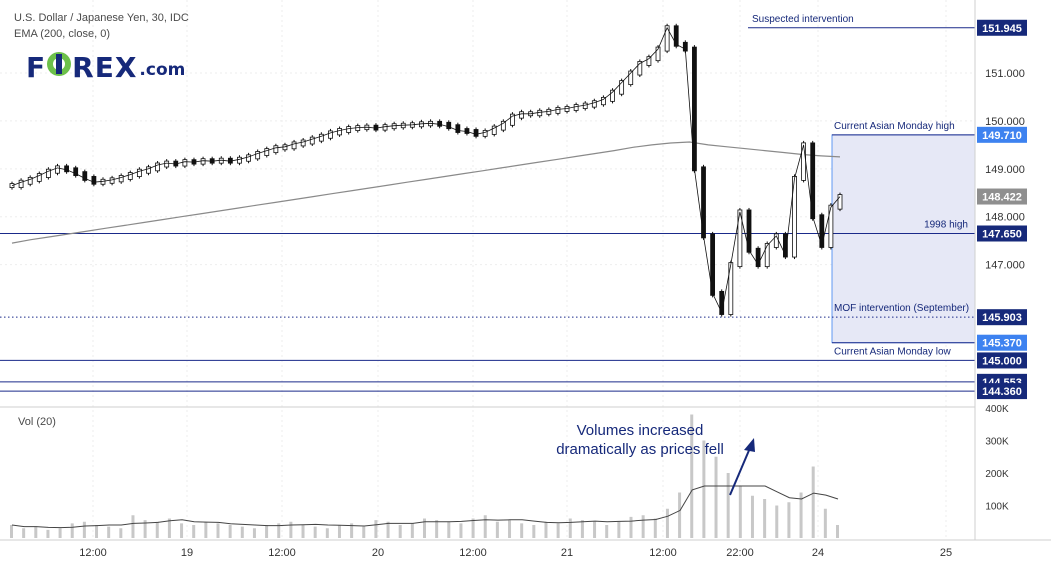 This screenshot has height=573, width=1051. I want to click on chart-title: U.S. Dollar / Japanese Yen, 30, IDC, so click(101, 18).